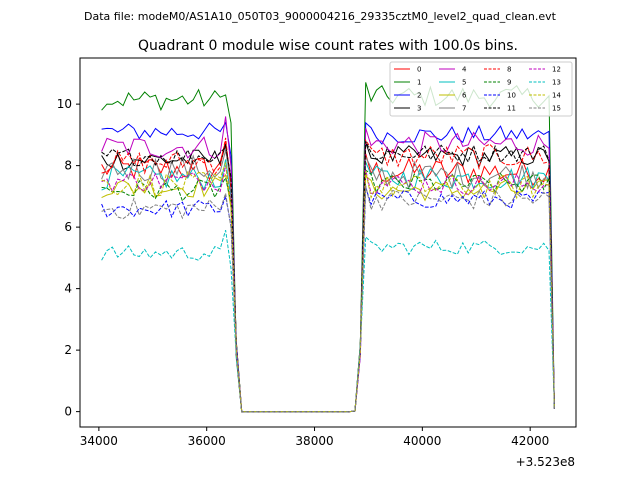 The width and height of the screenshot is (640, 480). I want to click on y-tick-label: 10, so click(64, 104).